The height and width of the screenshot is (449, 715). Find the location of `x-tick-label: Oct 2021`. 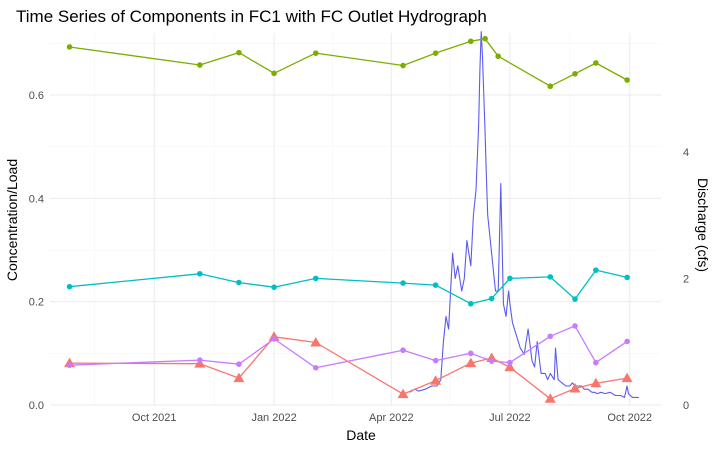

x-tick-label: Oct 2021 is located at coordinates (154, 418).